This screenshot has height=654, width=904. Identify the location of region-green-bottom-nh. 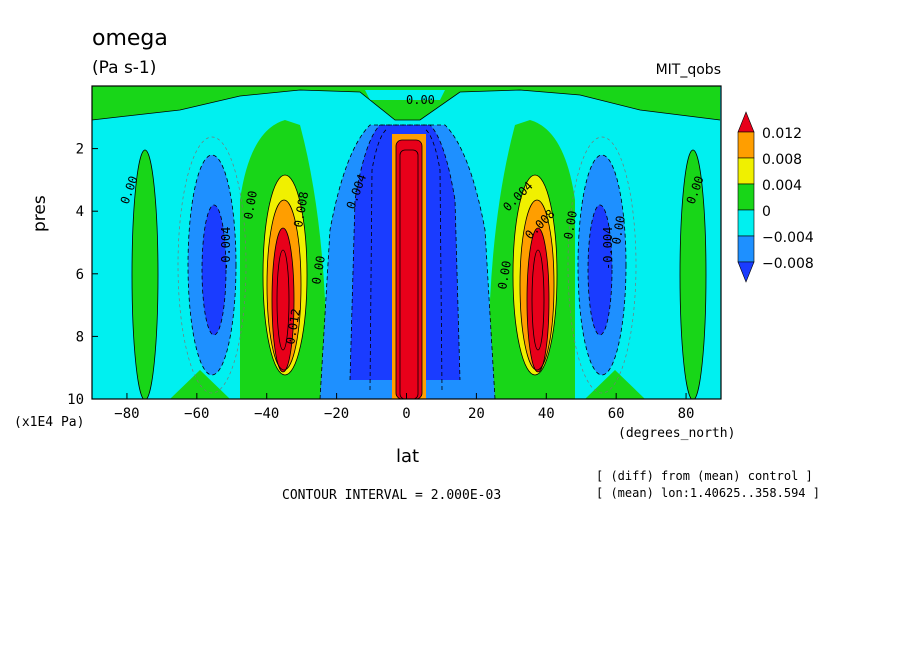
(615, 384).